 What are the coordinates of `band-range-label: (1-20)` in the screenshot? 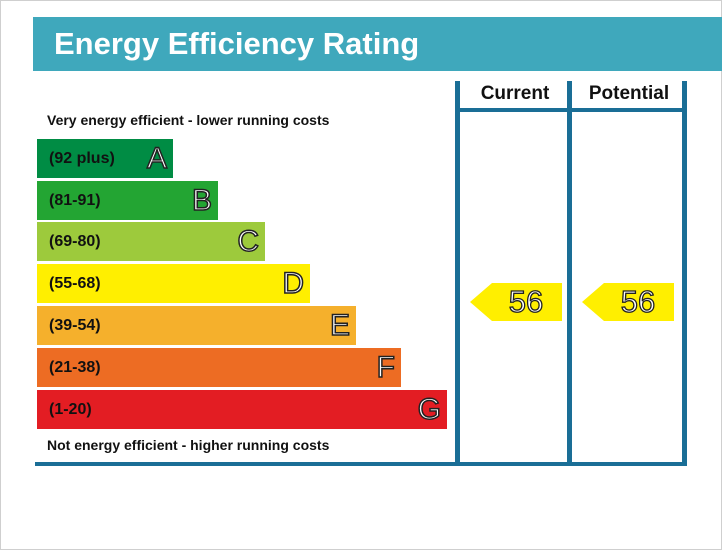 It's located at (70, 409).